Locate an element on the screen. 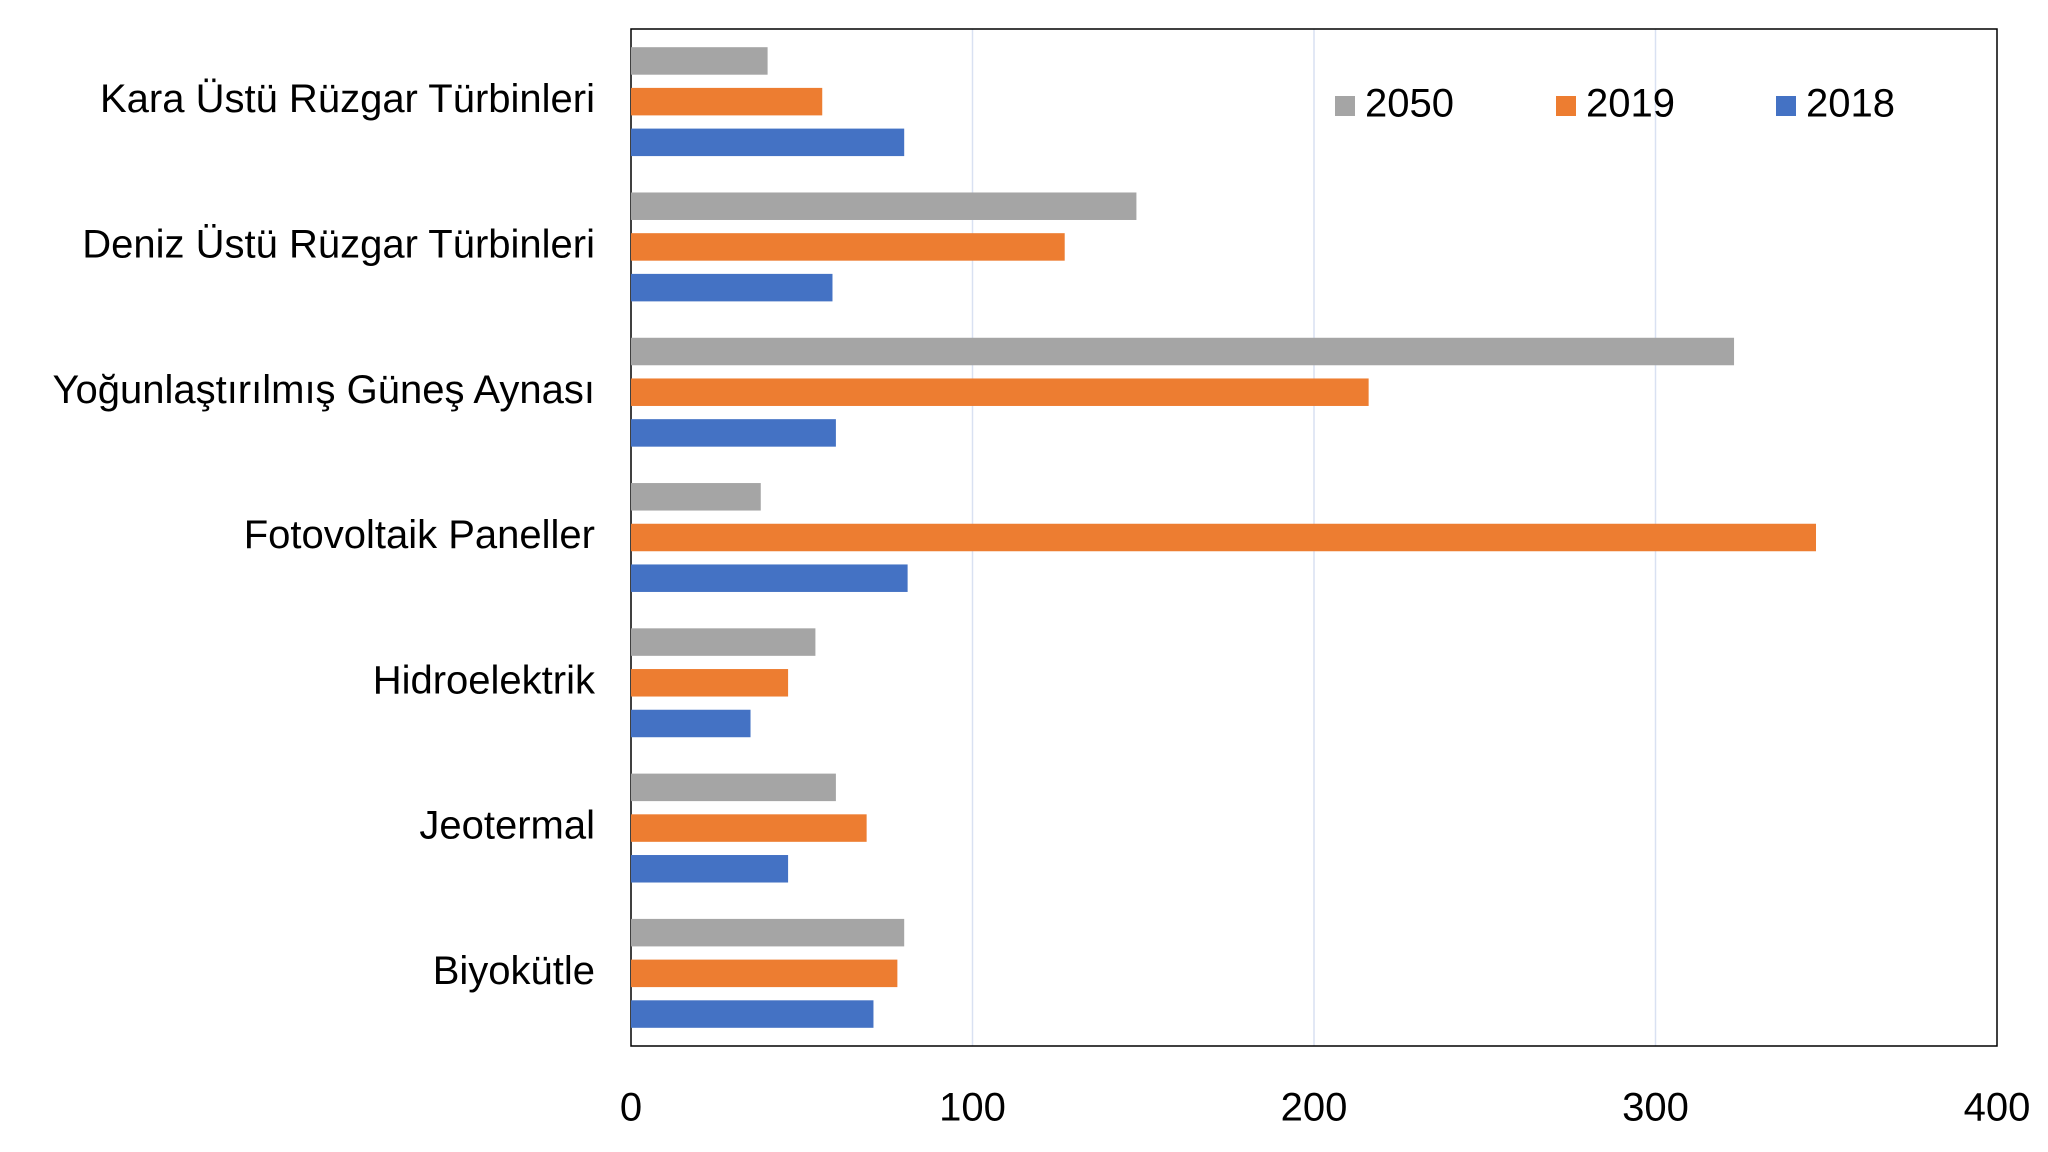  x-tick-label: 0 is located at coordinates (631, 1108).